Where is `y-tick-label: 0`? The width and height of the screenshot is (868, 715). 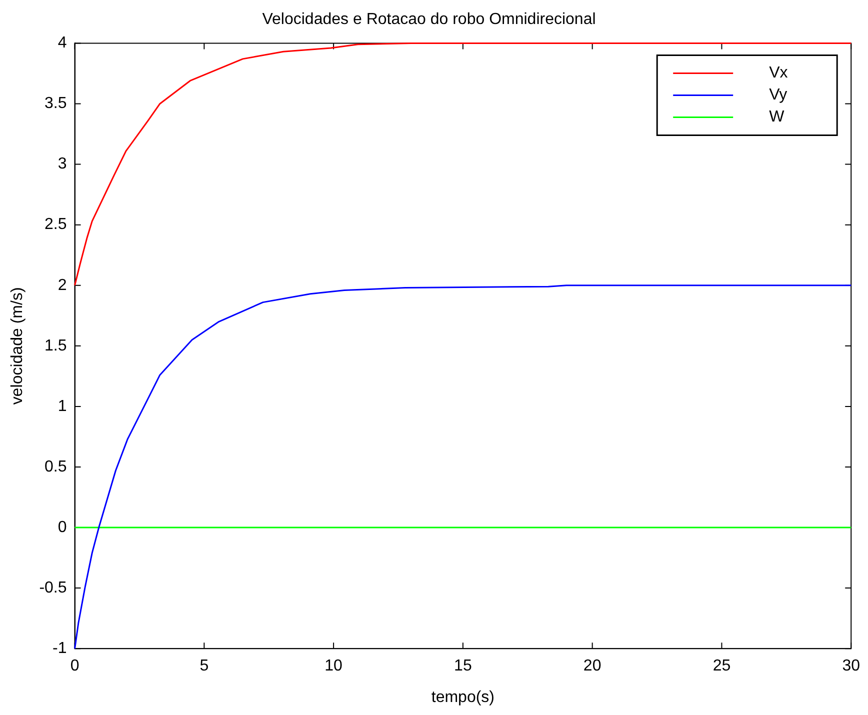 y-tick-label: 0 is located at coordinates (62, 527).